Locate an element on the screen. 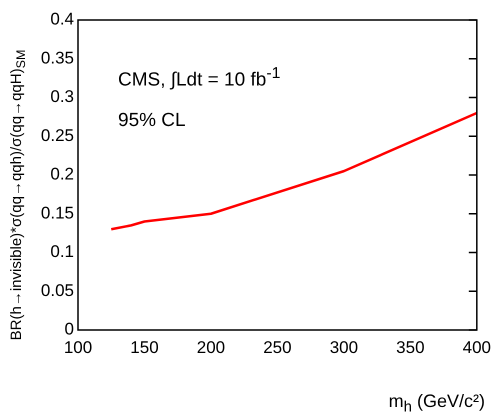 This screenshot has height=418, width=491. x-tick-label: 200 is located at coordinates (211, 347).